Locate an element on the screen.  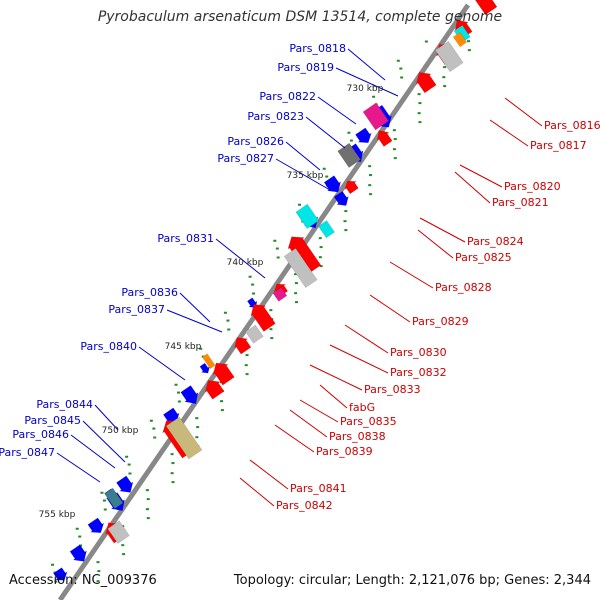
gene-label-reverse: Pars_0819 is located at coordinates (305, 67).